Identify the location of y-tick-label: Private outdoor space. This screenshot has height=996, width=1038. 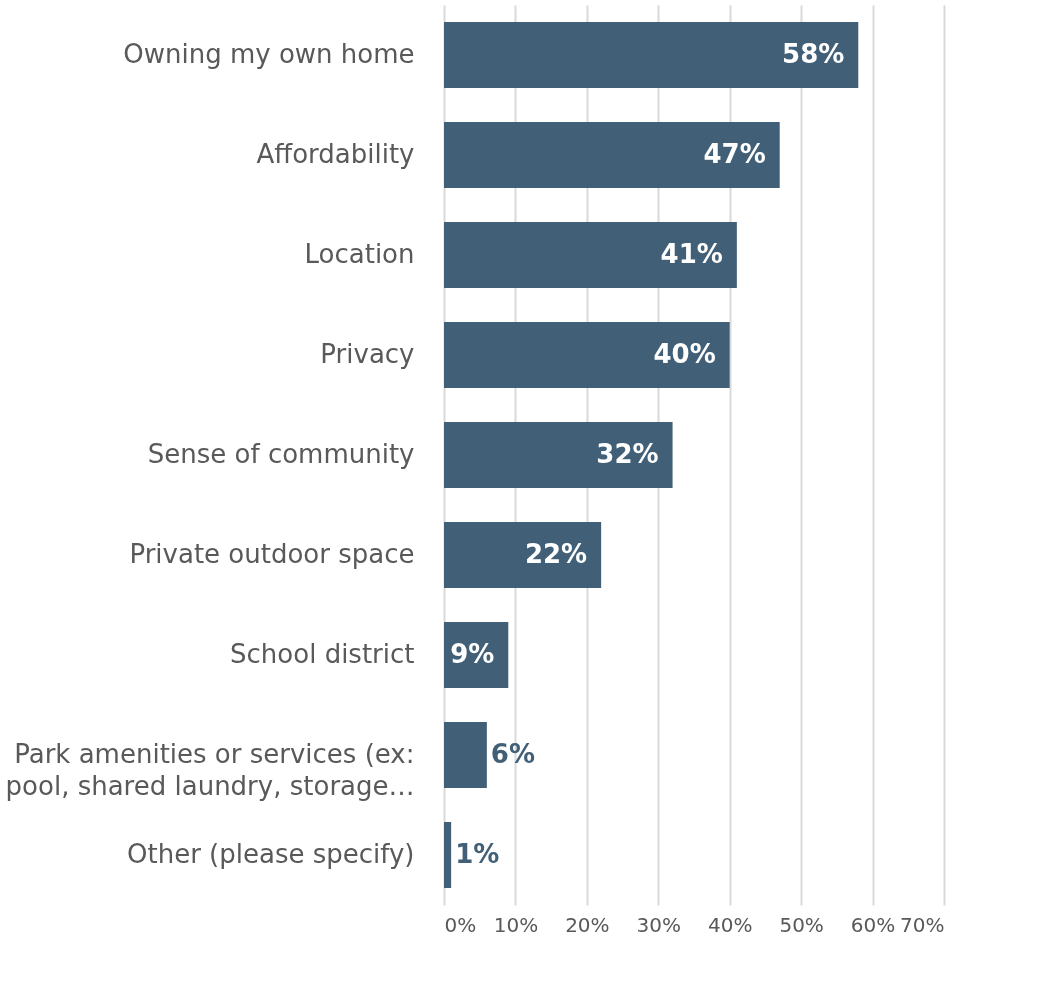
(272, 554).